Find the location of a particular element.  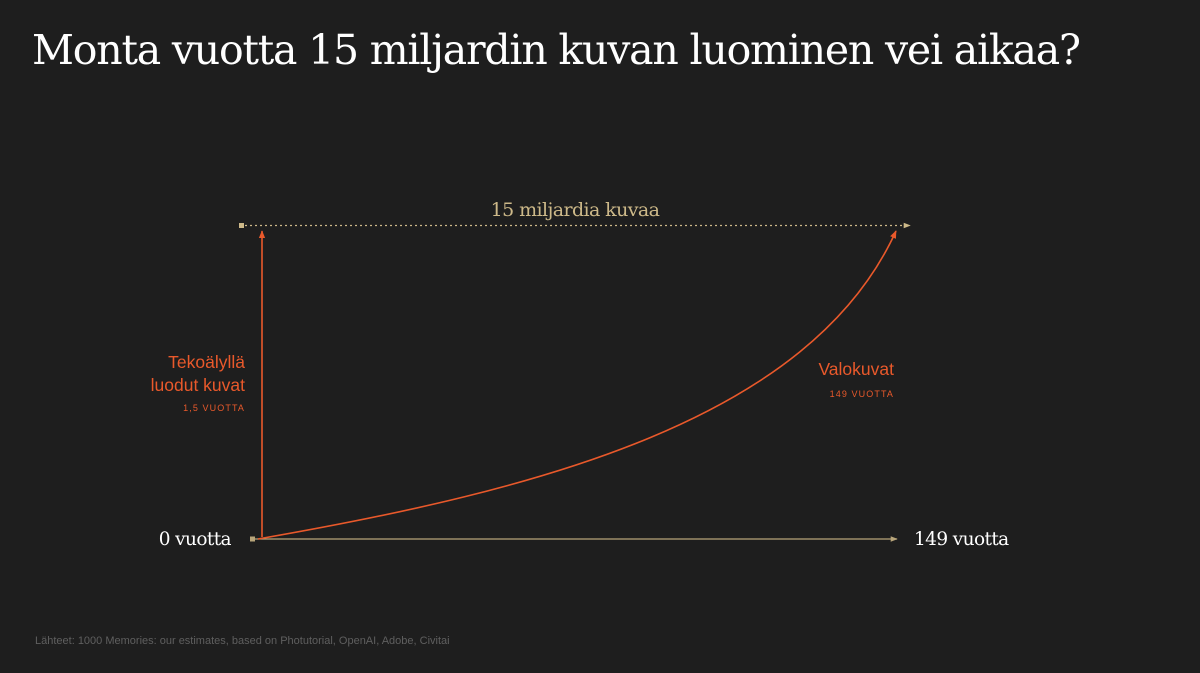

series-label-ai-line-1: Tekoälyllä is located at coordinates (206, 362).